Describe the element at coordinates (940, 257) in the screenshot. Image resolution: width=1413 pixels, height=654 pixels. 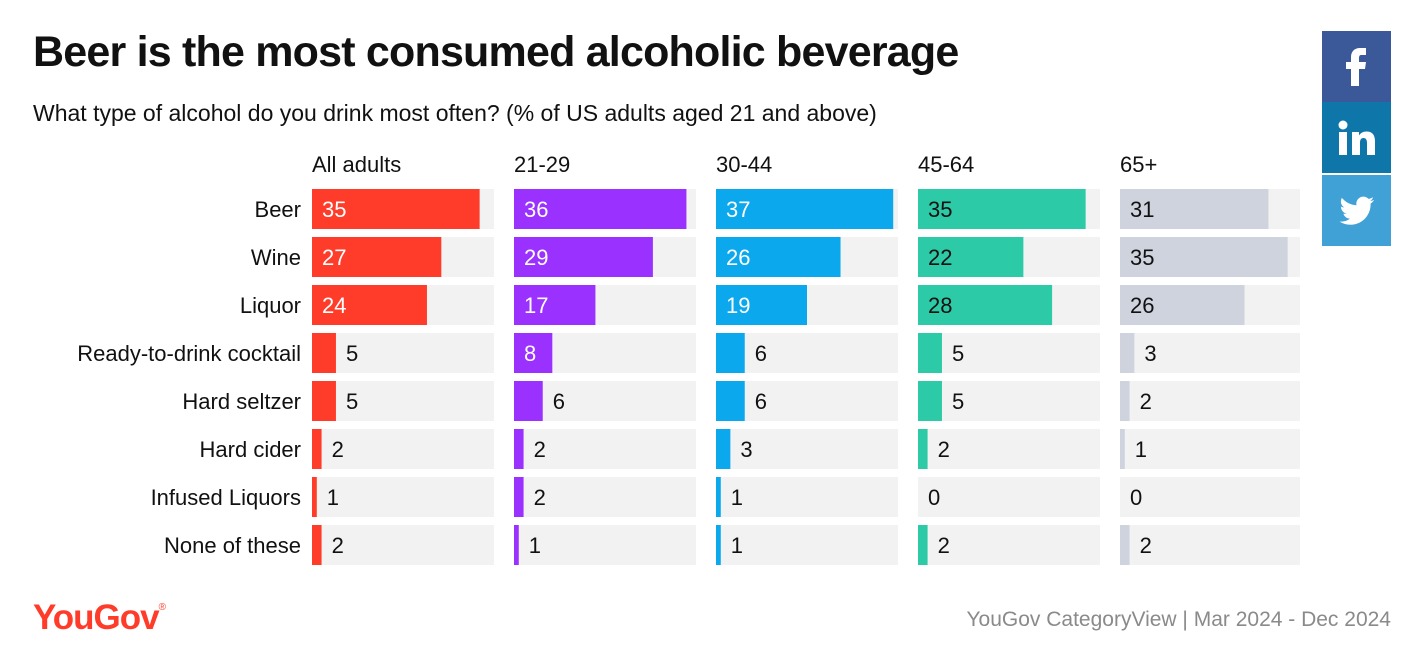
I see `data-label: 22` at that location.